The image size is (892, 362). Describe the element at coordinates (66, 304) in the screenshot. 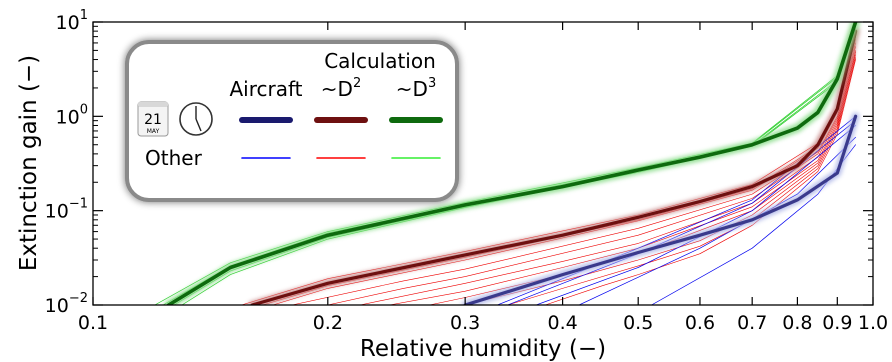

I see `y-tick-label-0: 10⁻²` at that location.